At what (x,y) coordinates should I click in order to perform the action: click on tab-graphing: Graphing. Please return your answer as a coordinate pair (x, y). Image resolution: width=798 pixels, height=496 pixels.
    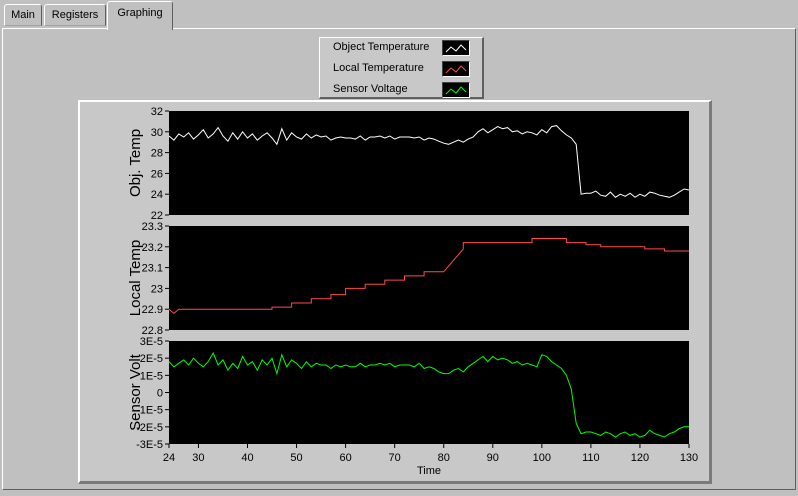
    Looking at the image, I should click on (140, 15).